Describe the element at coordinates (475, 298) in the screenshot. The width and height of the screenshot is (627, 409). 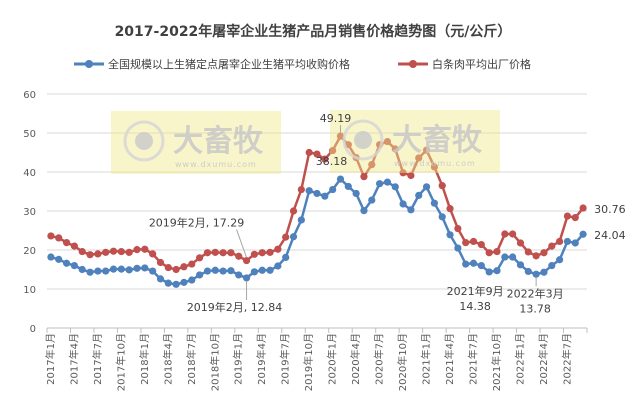
I see `data-label: 2021年9月 14.38` at that location.